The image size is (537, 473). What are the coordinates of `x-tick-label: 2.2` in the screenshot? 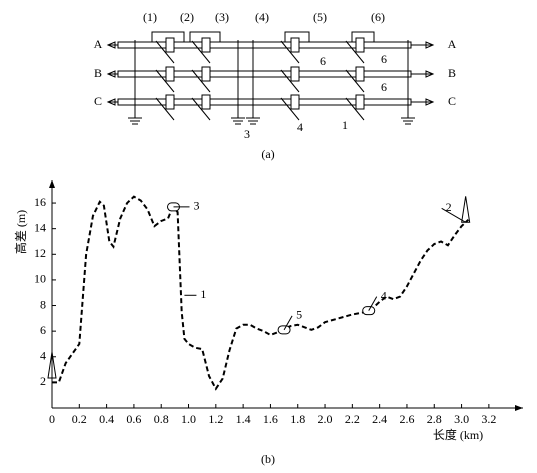 It's located at (352, 419).